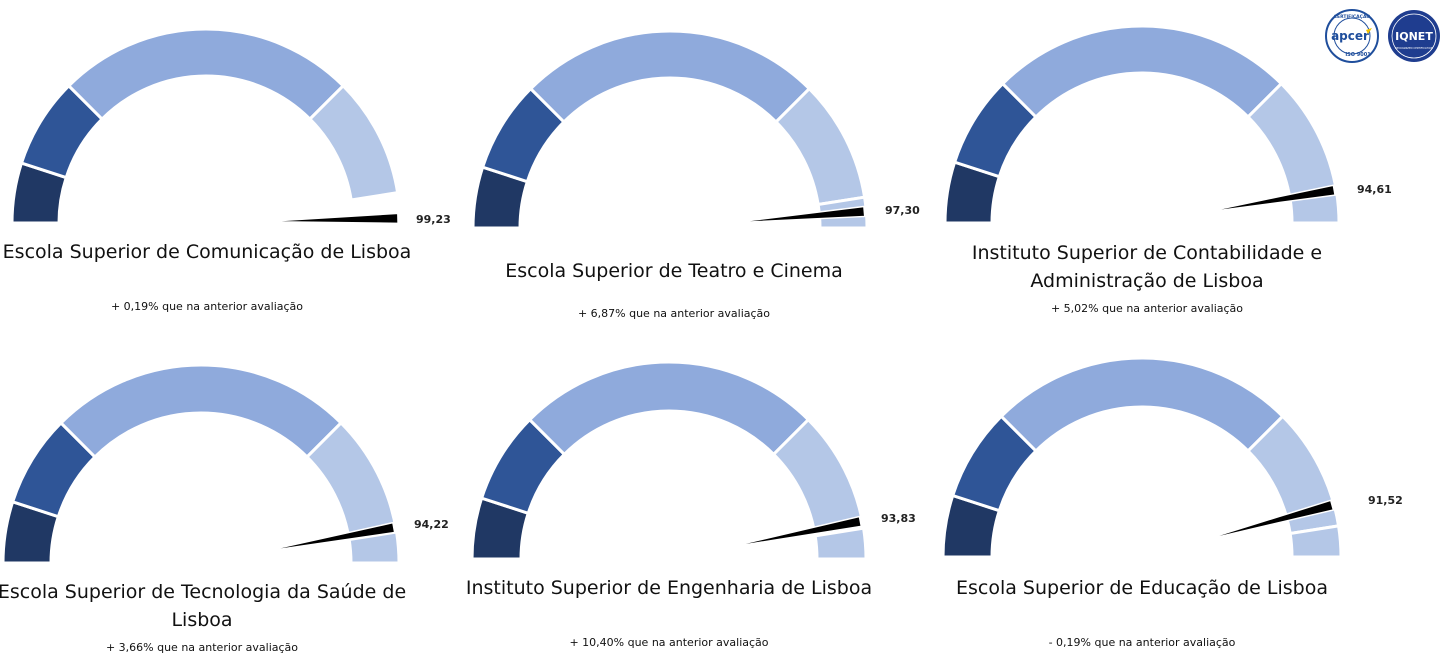 The image size is (1442, 660). I want to click on gauge-value-label: 91,52, so click(1385, 500).